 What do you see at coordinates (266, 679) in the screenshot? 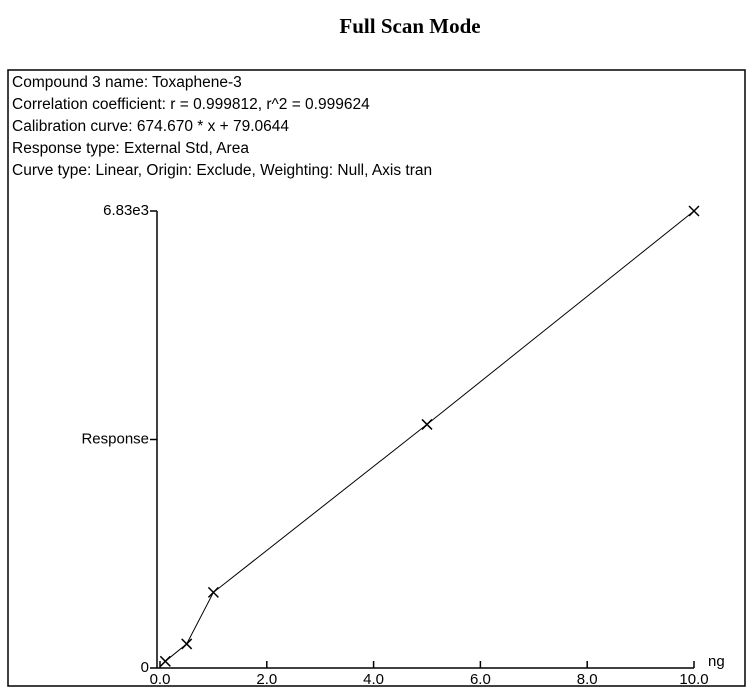
I see `x-tick-label: 2.0` at bounding box center [266, 679].